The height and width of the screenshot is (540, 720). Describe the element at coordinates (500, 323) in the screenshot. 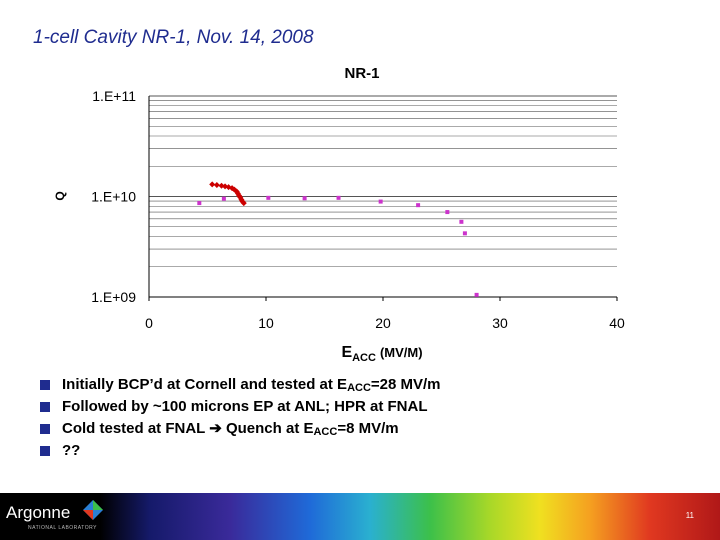

I see `x-tick-label: 30` at that location.